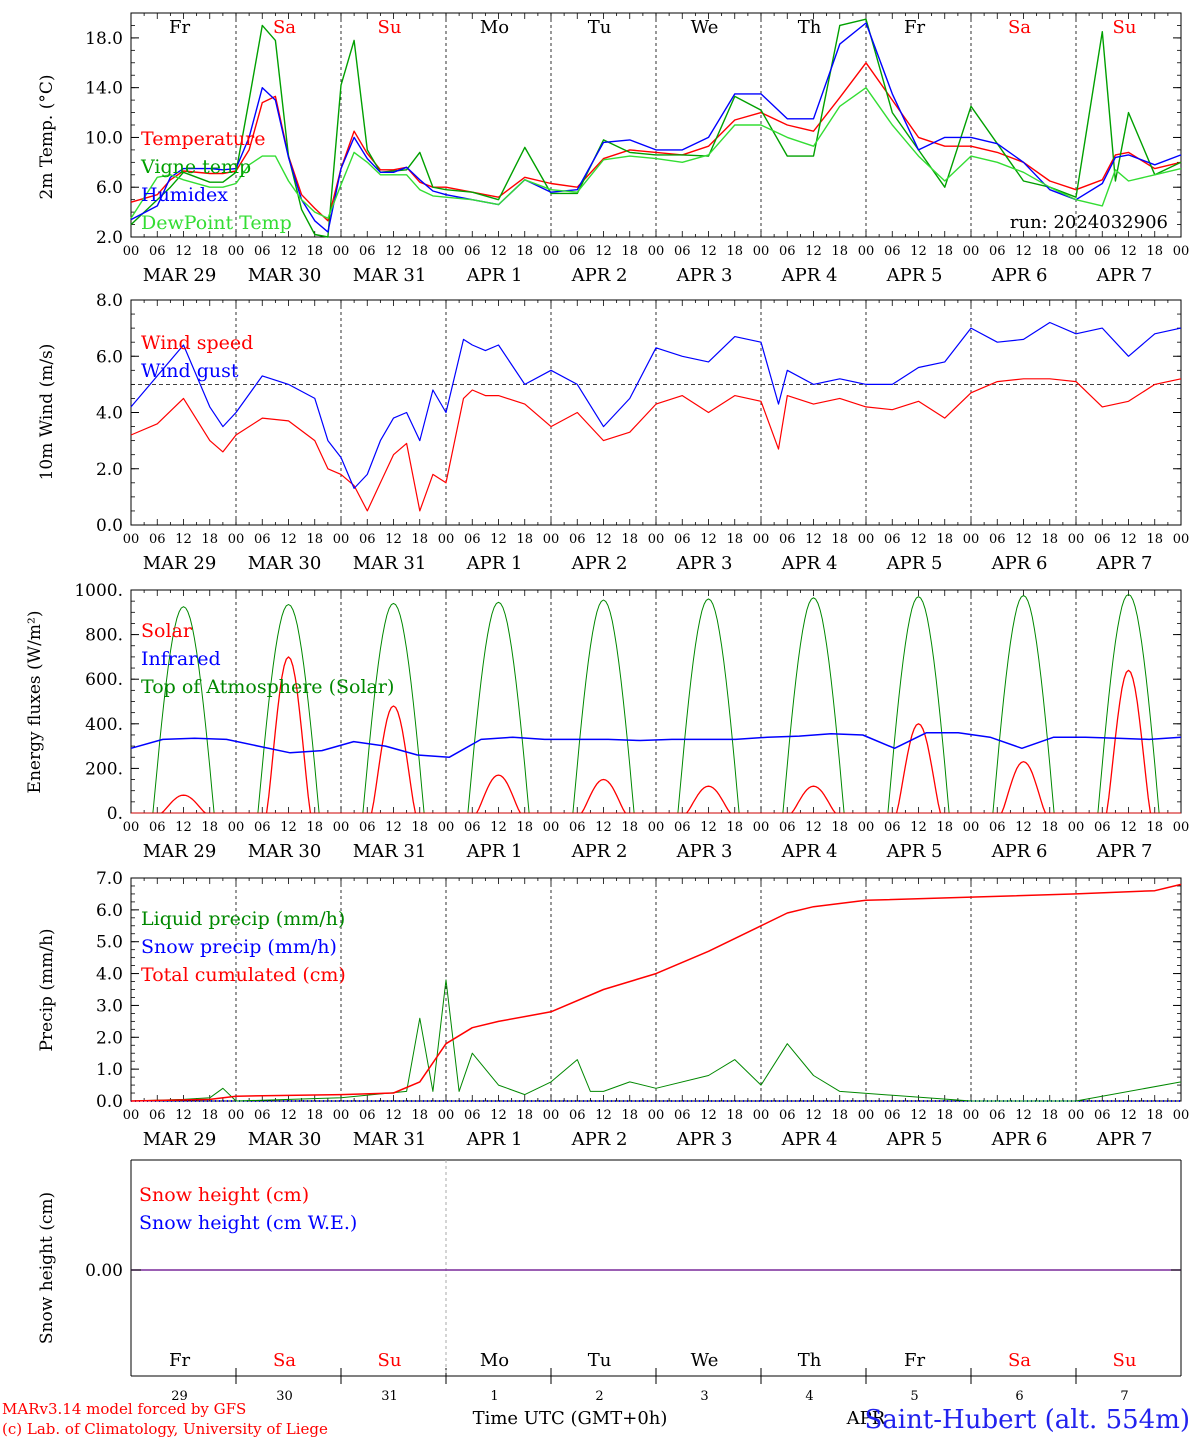 The image size is (1194, 1440). Describe the element at coordinates (184, 195) in the screenshot. I see `legend-entry: Humidex` at that location.